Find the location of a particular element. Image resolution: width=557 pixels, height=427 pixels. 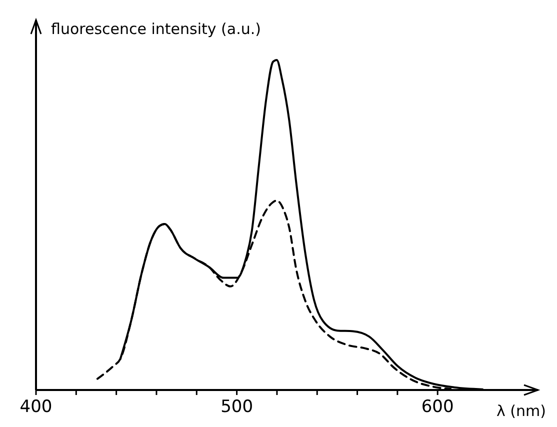

x-tick-label: 400 is located at coordinates (36, 407).